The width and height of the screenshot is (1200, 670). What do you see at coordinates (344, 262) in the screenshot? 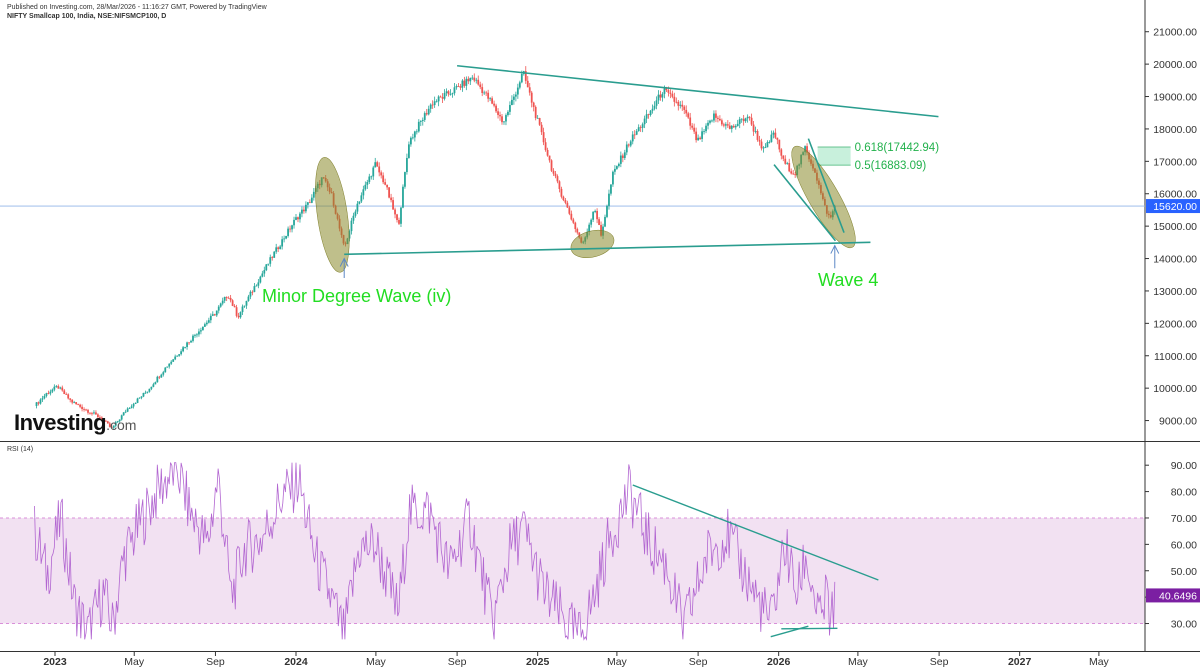
I see `arrow-wave-iv-head` at bounding box center [344, 262].